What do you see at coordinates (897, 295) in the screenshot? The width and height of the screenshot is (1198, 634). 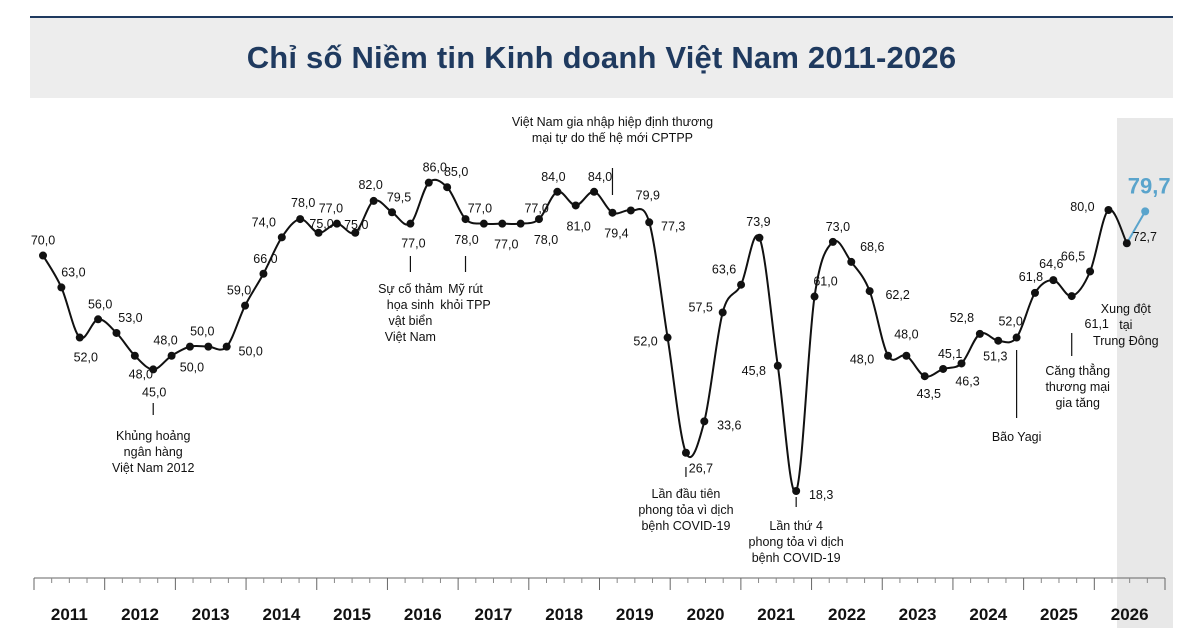 I see `data-label: 62,2` at bounding box center [897, 295].